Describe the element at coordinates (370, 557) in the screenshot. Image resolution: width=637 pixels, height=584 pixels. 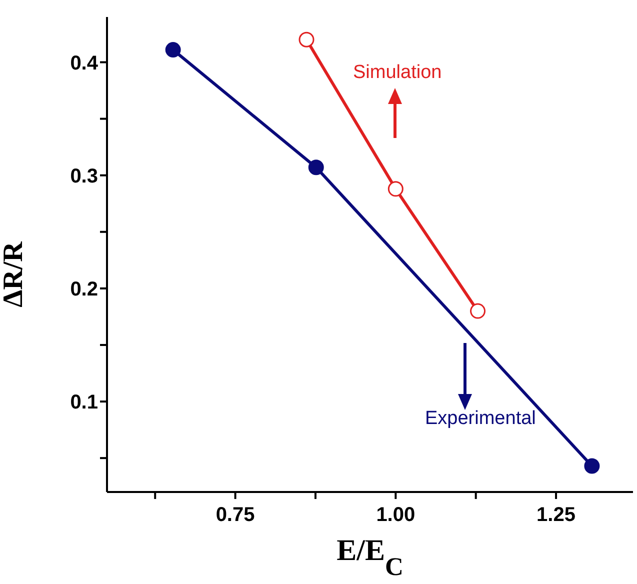
I see `x-axis-title: E/E$_{C}$` at that location.